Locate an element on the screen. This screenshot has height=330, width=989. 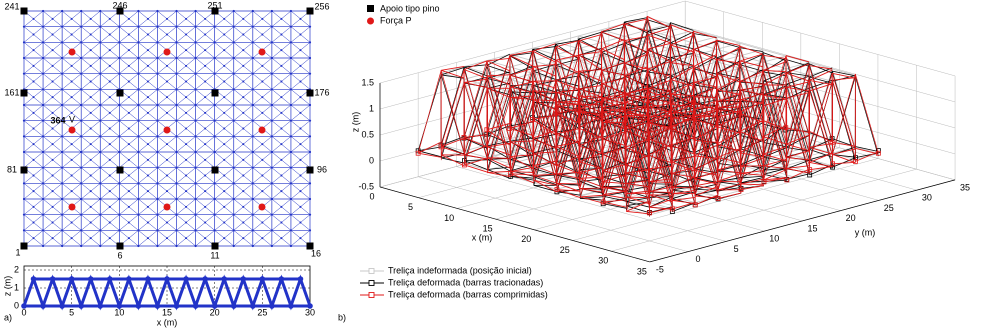
label: z (m) is located at coordinates (355, 122).